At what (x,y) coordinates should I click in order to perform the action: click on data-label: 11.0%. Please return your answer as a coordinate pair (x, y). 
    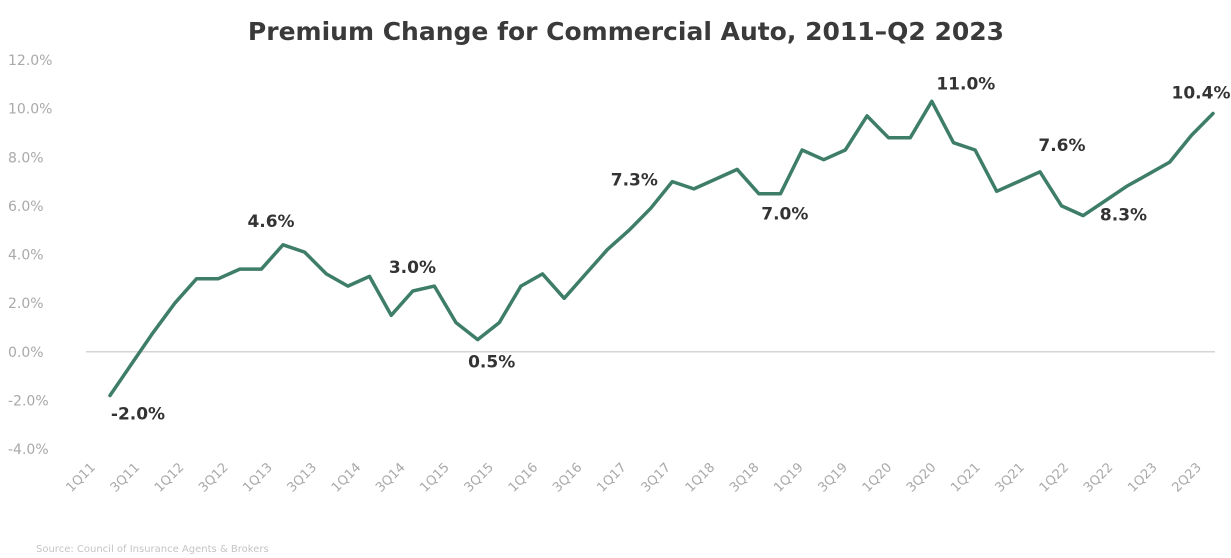
    Looking at the image, I should click on (965, 84).